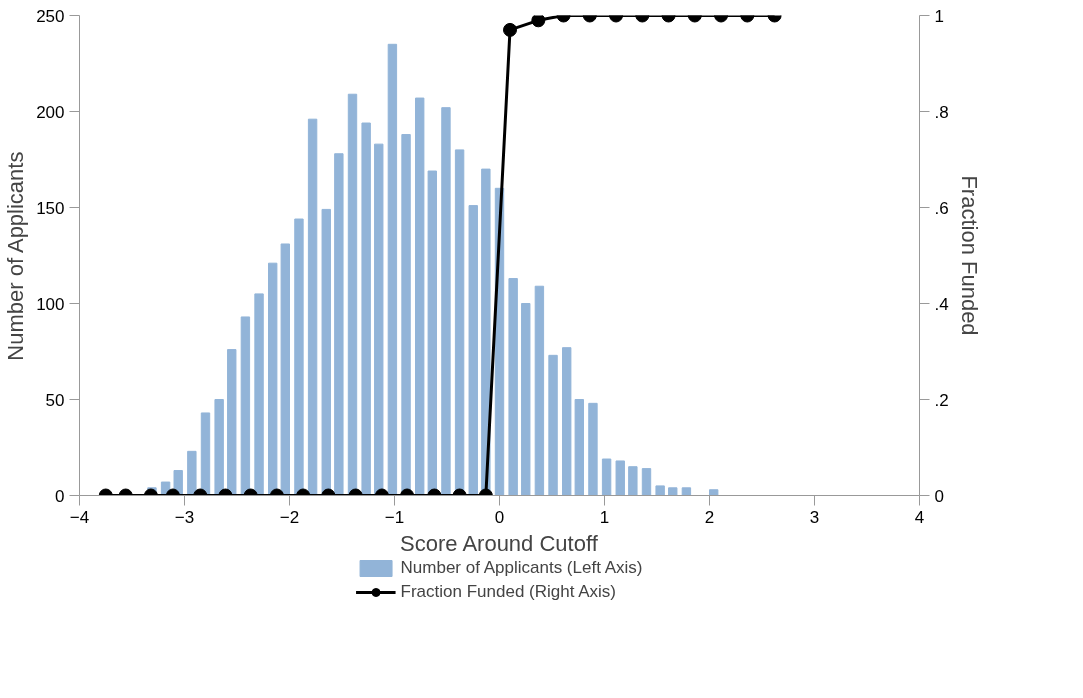  What do you see at coordinates (969, 255) in the screenshot?
I see `y2-axis-title: Fraction Funded` at bounding box center [969, 255].